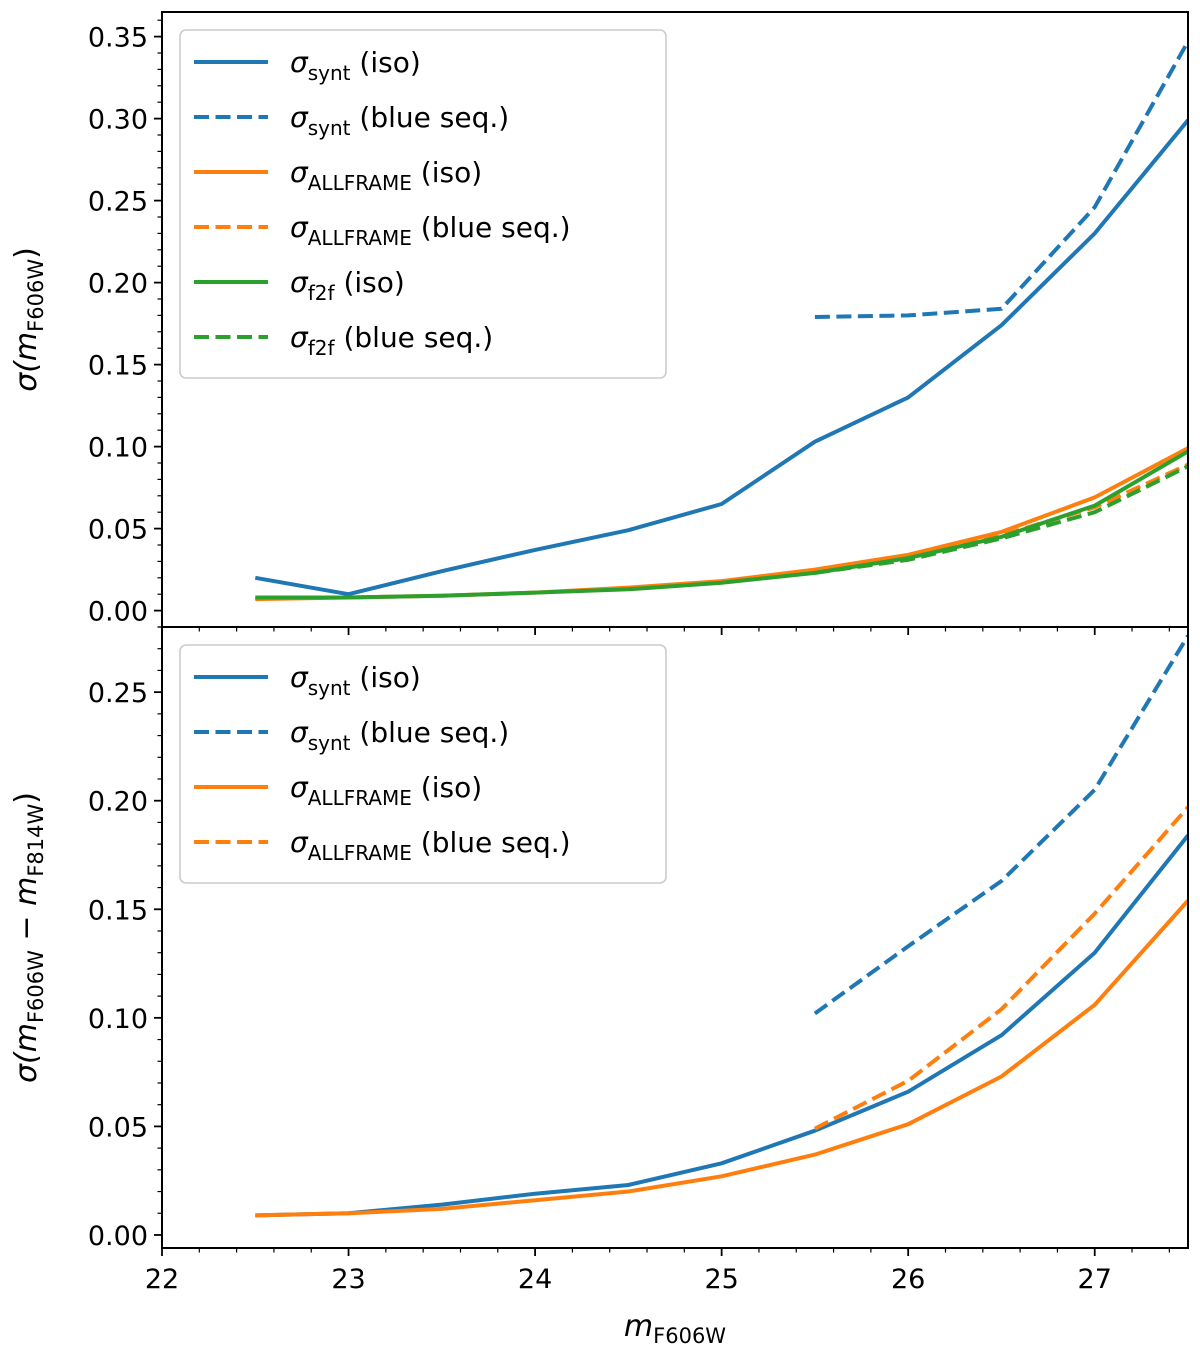  I want to click on x-tick-label: 22, so click(162, 1279).